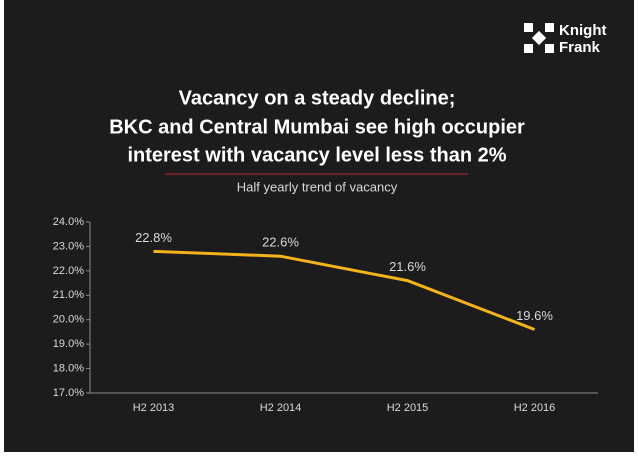 The width and height of the screenshot is (638, 456). Describe the element at coordinates (344, 290) in the screenshot. I see `line-series` at that location.